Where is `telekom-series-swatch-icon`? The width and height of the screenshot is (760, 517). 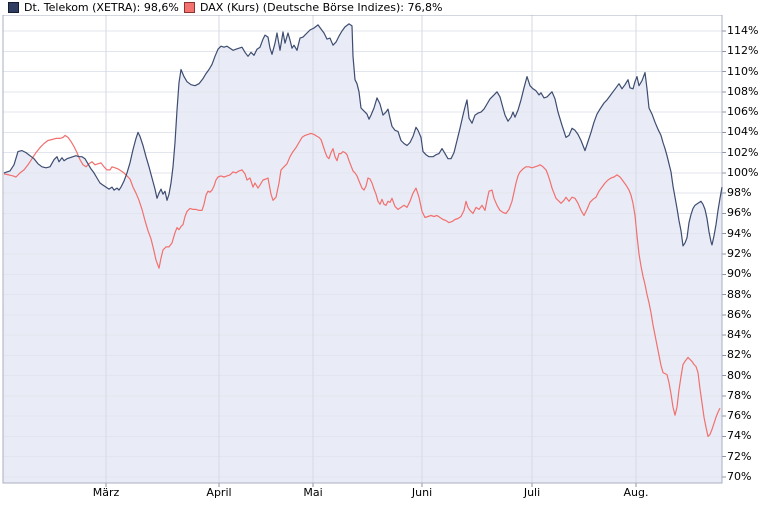 telekom-series-swatch-icon is located at coordinates (13, 7).